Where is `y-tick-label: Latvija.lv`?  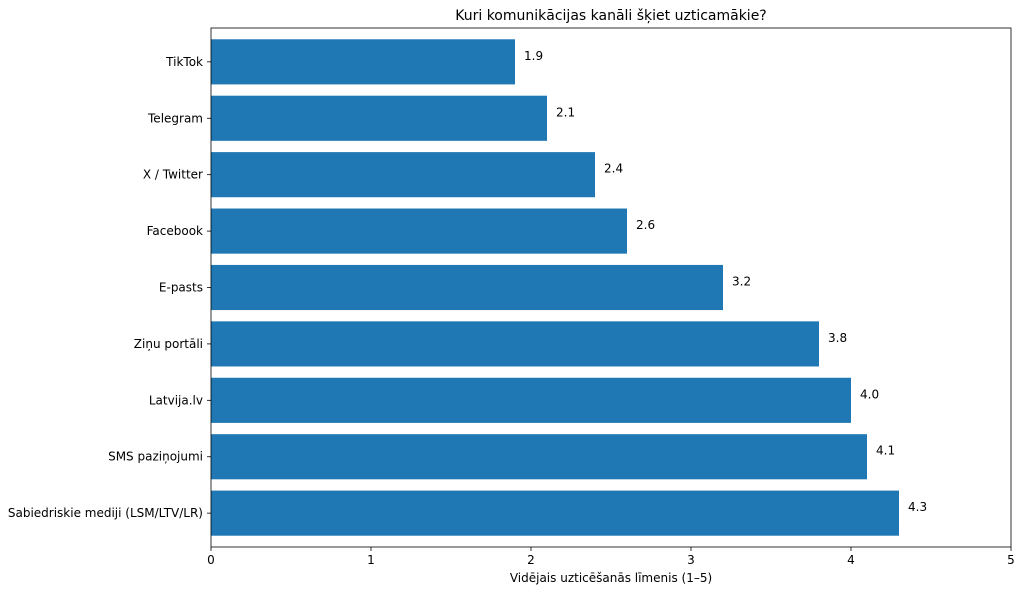 y-tick-label: Latvija.lv is located at coordinates (176, 400).